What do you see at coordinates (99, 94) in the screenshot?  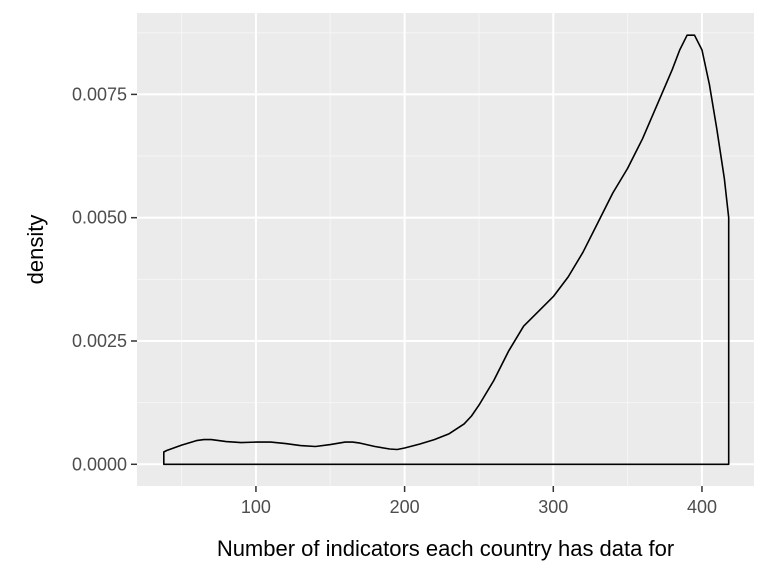 I see `y-tick-label: 0.0075` at bounding box center [99, 94].